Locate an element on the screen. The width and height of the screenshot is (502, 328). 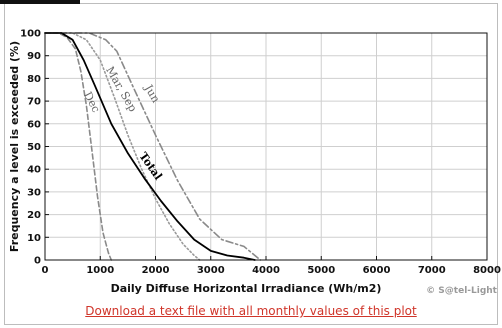
x-tick-label: 3000 is located at coordinates (211, 270).